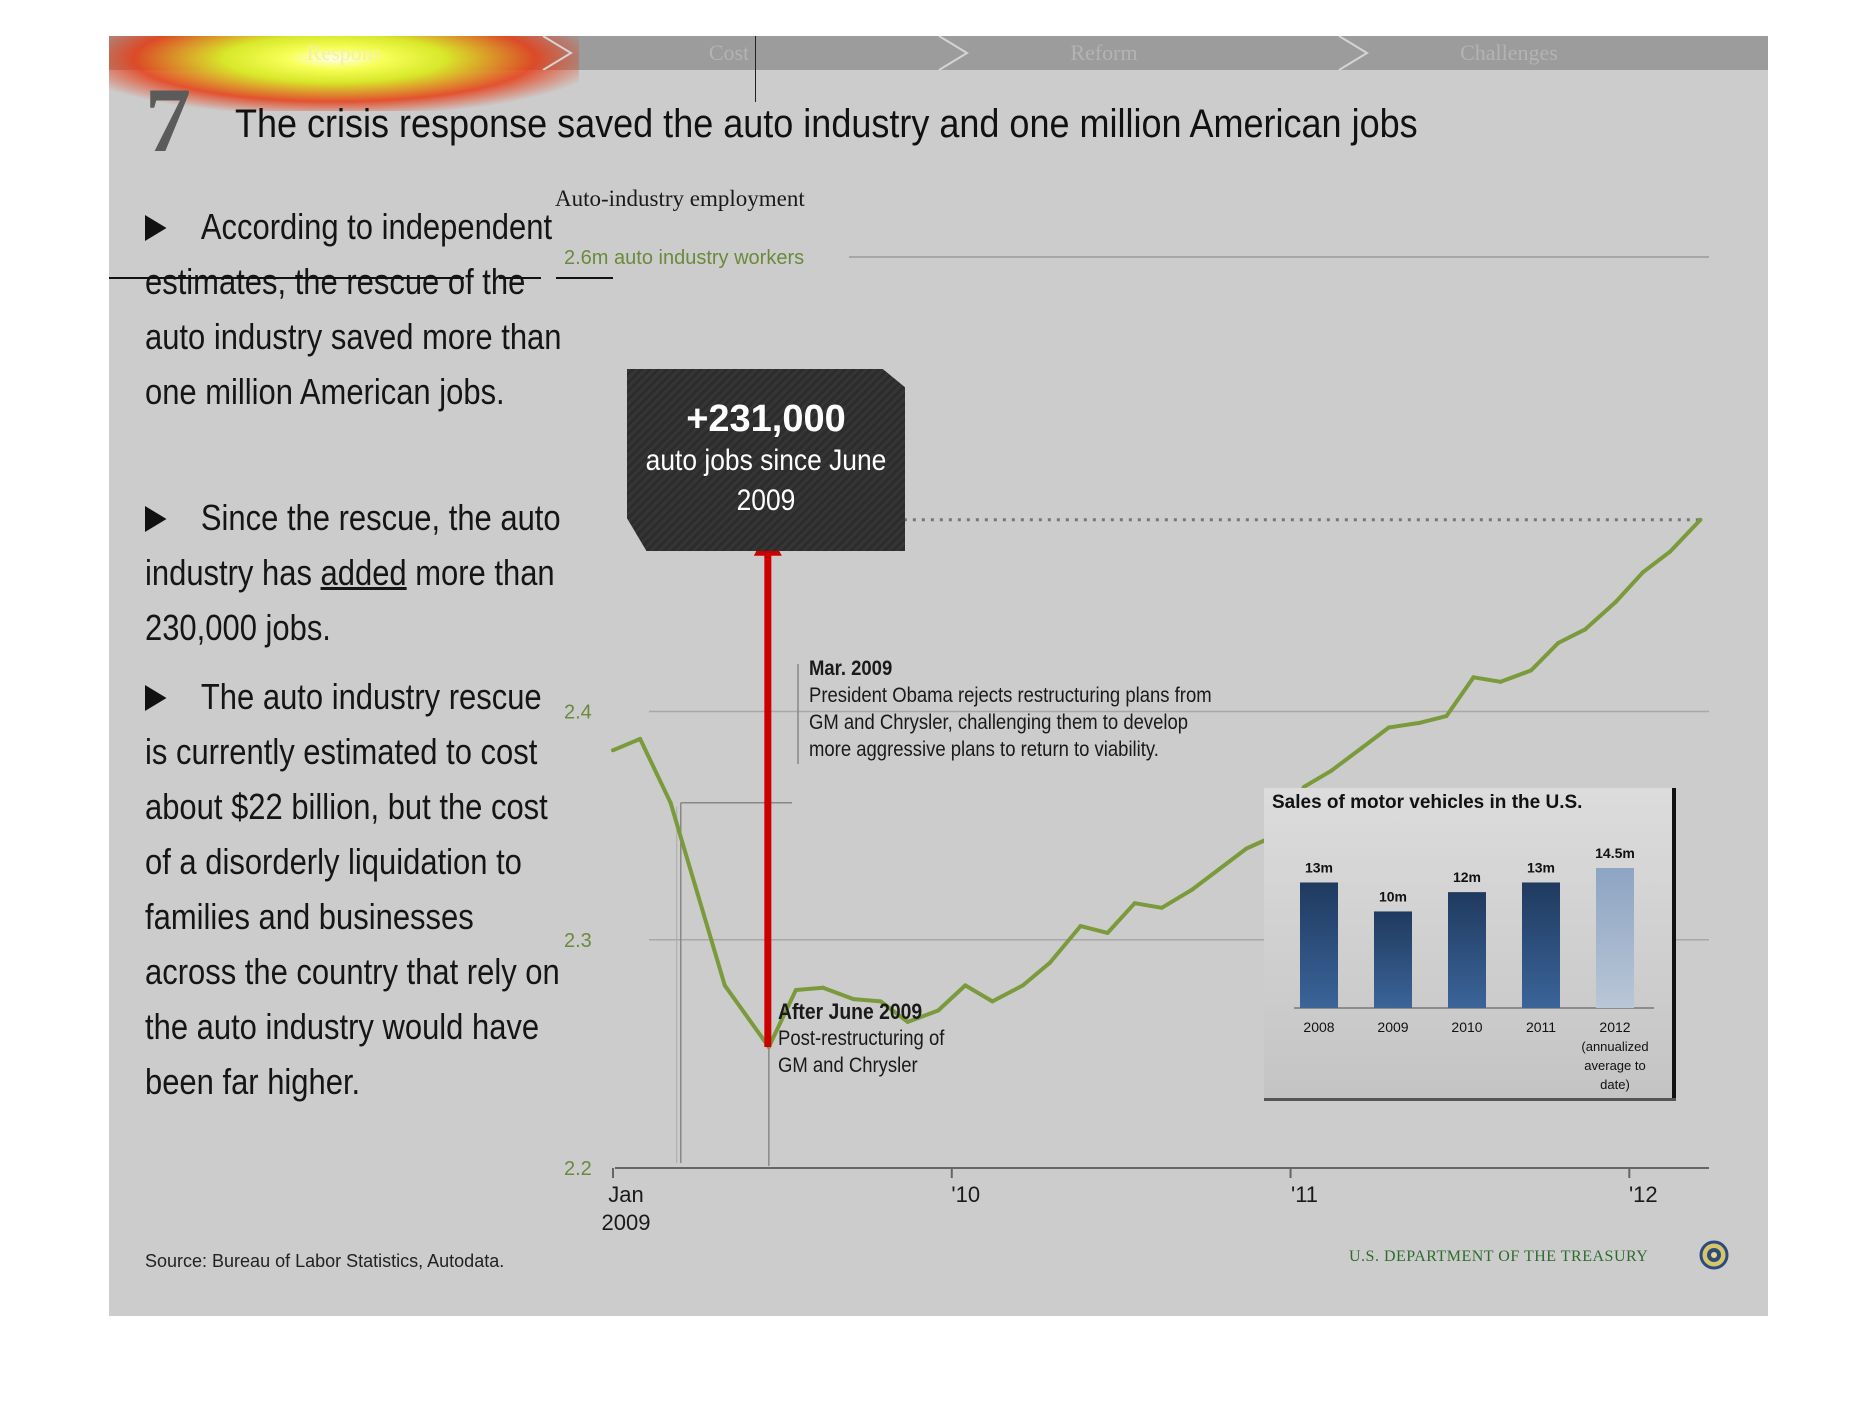 The width and height of the screenshot is (1866, 1404). What do you see at coordinates (578, 1169) in the screenshot?
I see `y-tick-label: 2.2` at bounding box center [578, 1169].